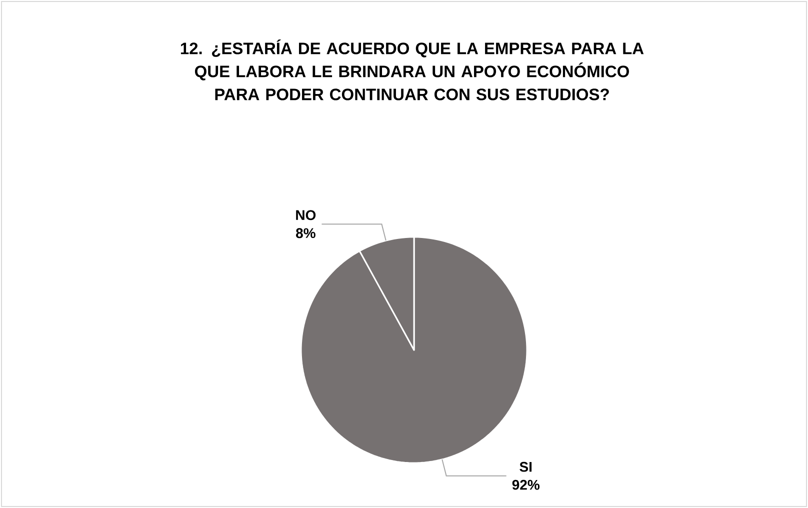  What do you see at coordinates (526, 485) in the screenshot?
I see `data-label: 92%` at bounding box center [526, 485].